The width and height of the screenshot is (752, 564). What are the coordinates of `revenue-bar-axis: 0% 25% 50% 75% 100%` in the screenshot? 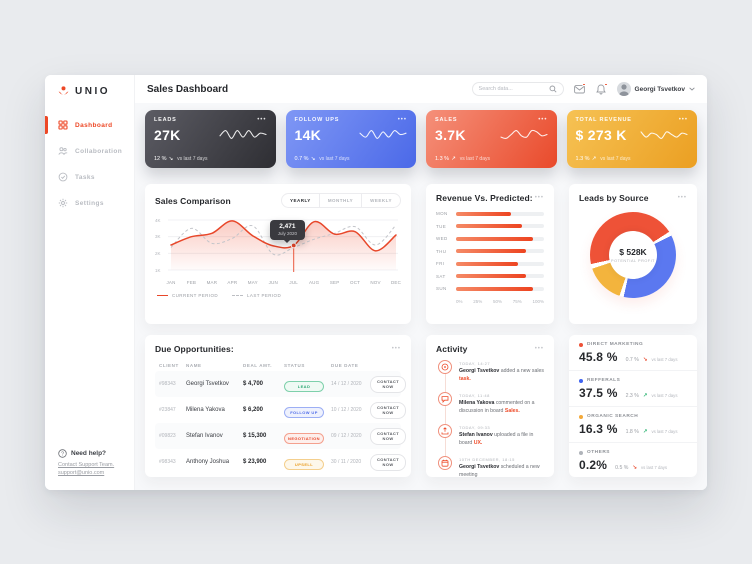 It's located at (490, 301).